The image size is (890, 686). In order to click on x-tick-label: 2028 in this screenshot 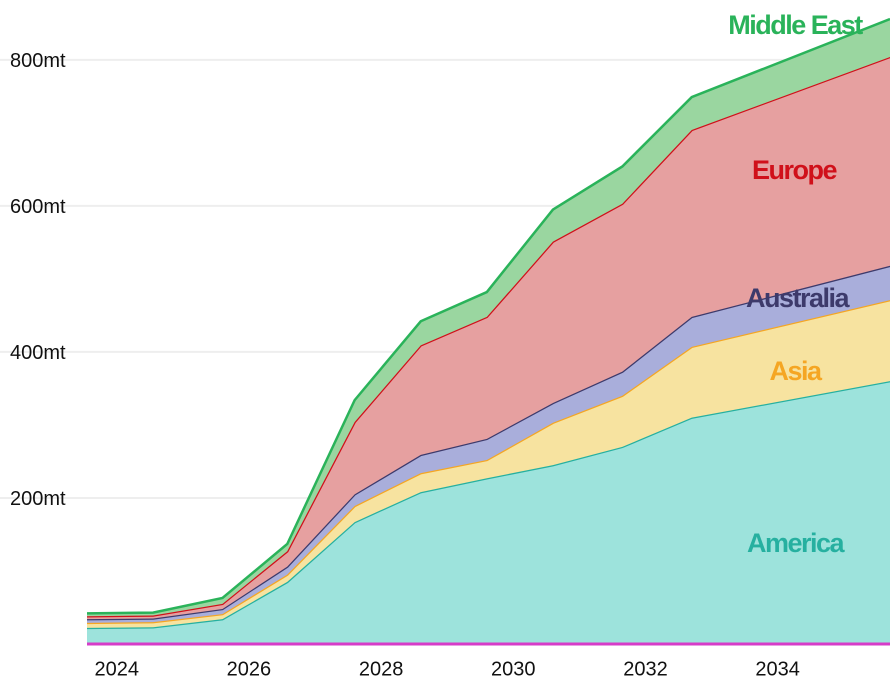, I will do `click(381, 669)`.